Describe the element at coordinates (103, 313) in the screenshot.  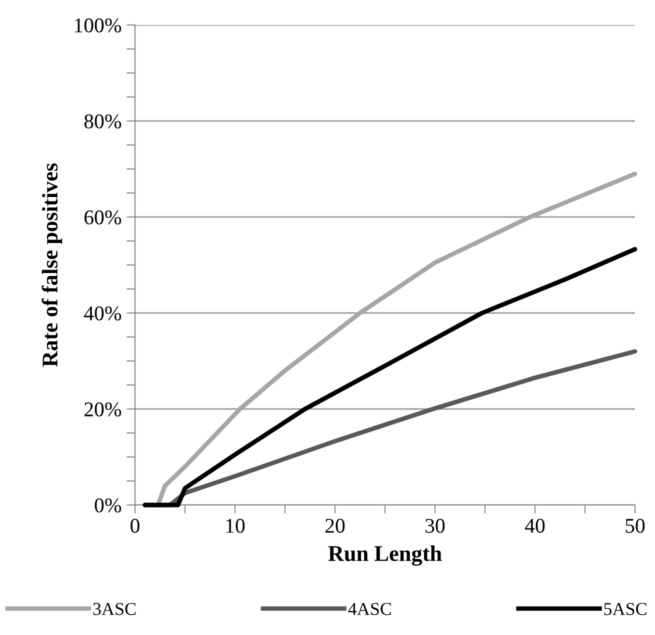
I see `y-tick-label: 40%` at that location.